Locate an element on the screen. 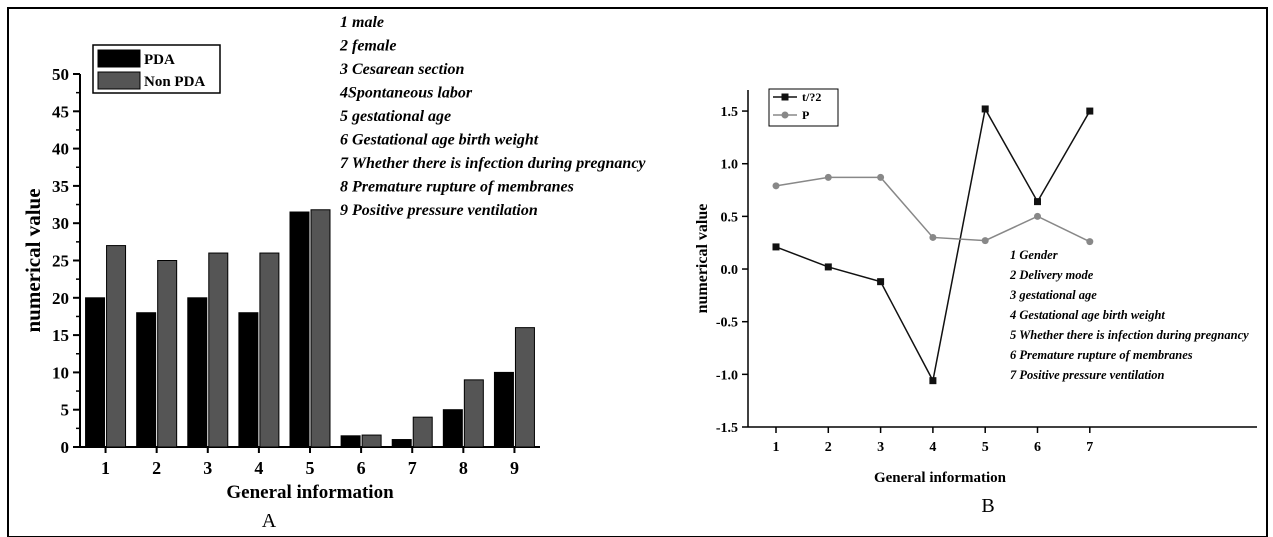  y-tick-label: 1.0 is located at coordinates (730, 165).